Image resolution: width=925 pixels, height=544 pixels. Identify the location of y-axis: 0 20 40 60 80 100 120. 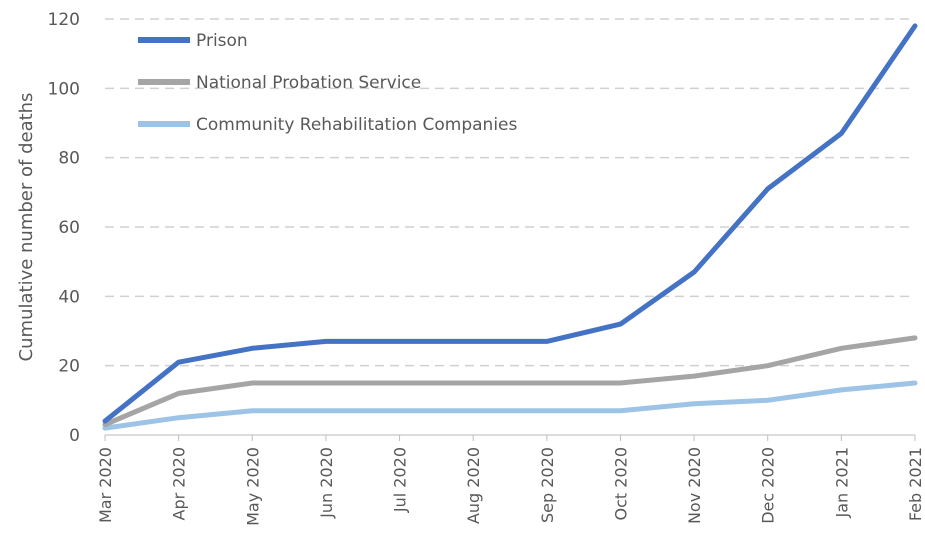
(64, 228).